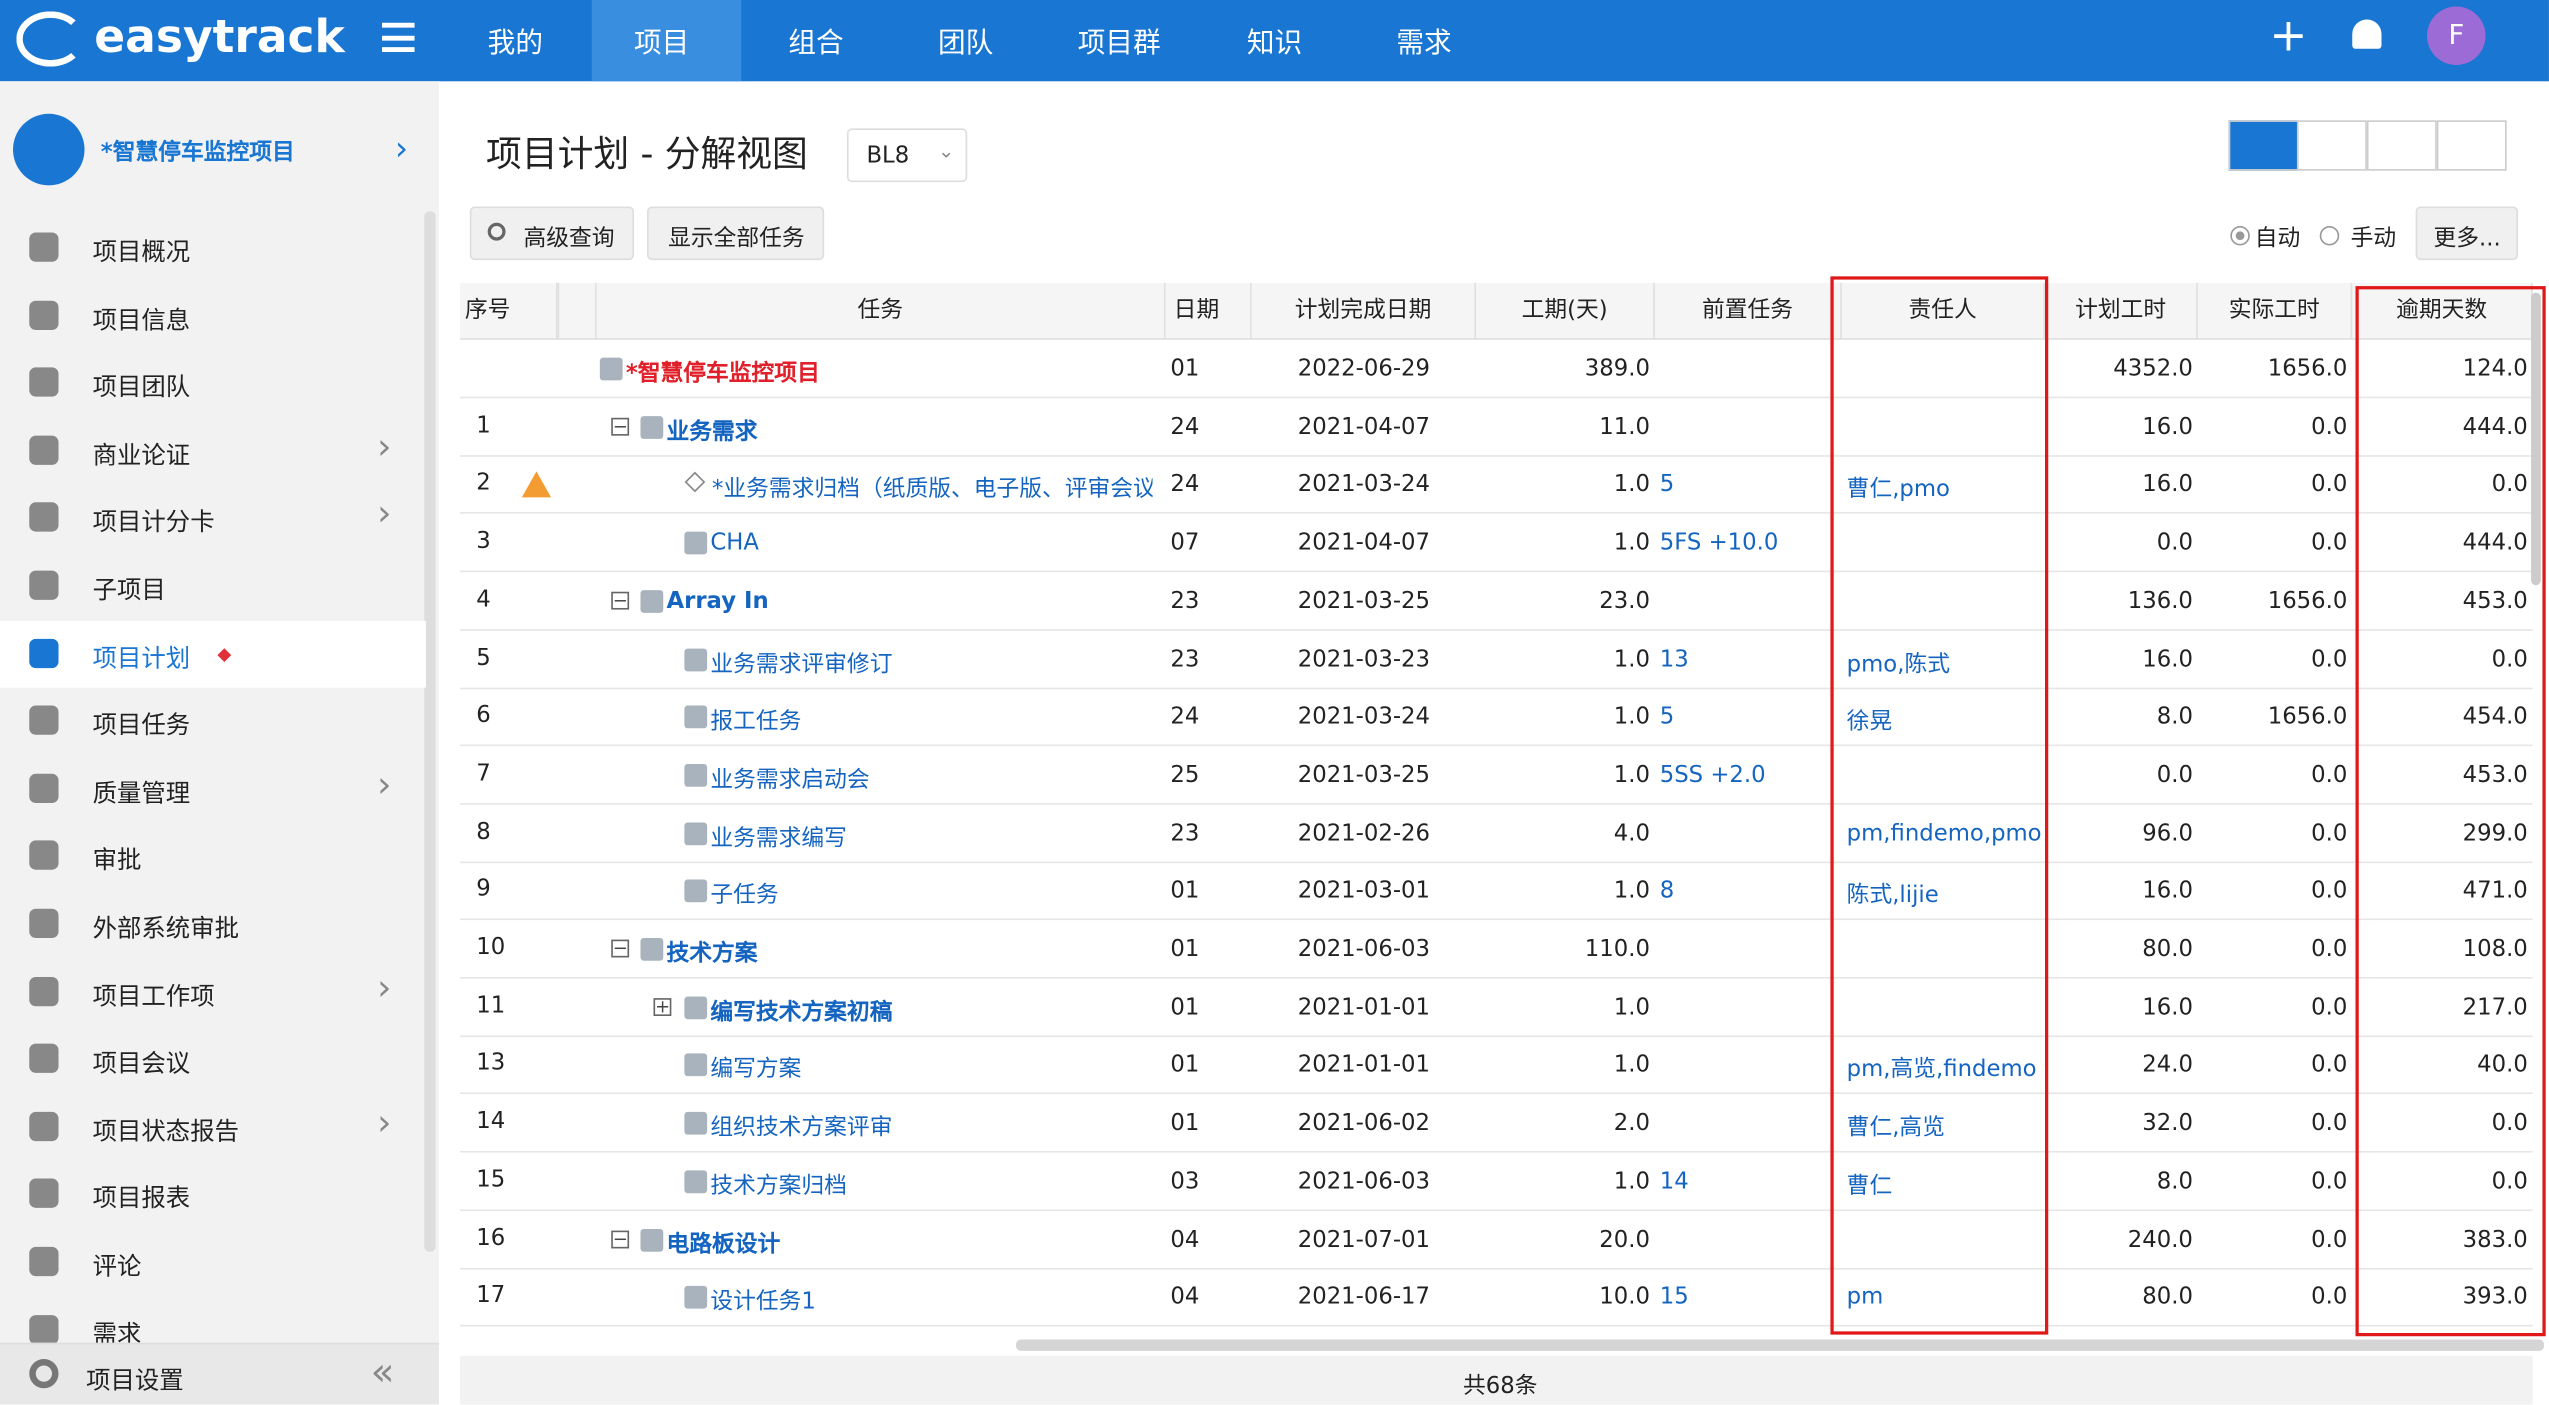  I want to click on task-name: CHA, so click(734, 543).